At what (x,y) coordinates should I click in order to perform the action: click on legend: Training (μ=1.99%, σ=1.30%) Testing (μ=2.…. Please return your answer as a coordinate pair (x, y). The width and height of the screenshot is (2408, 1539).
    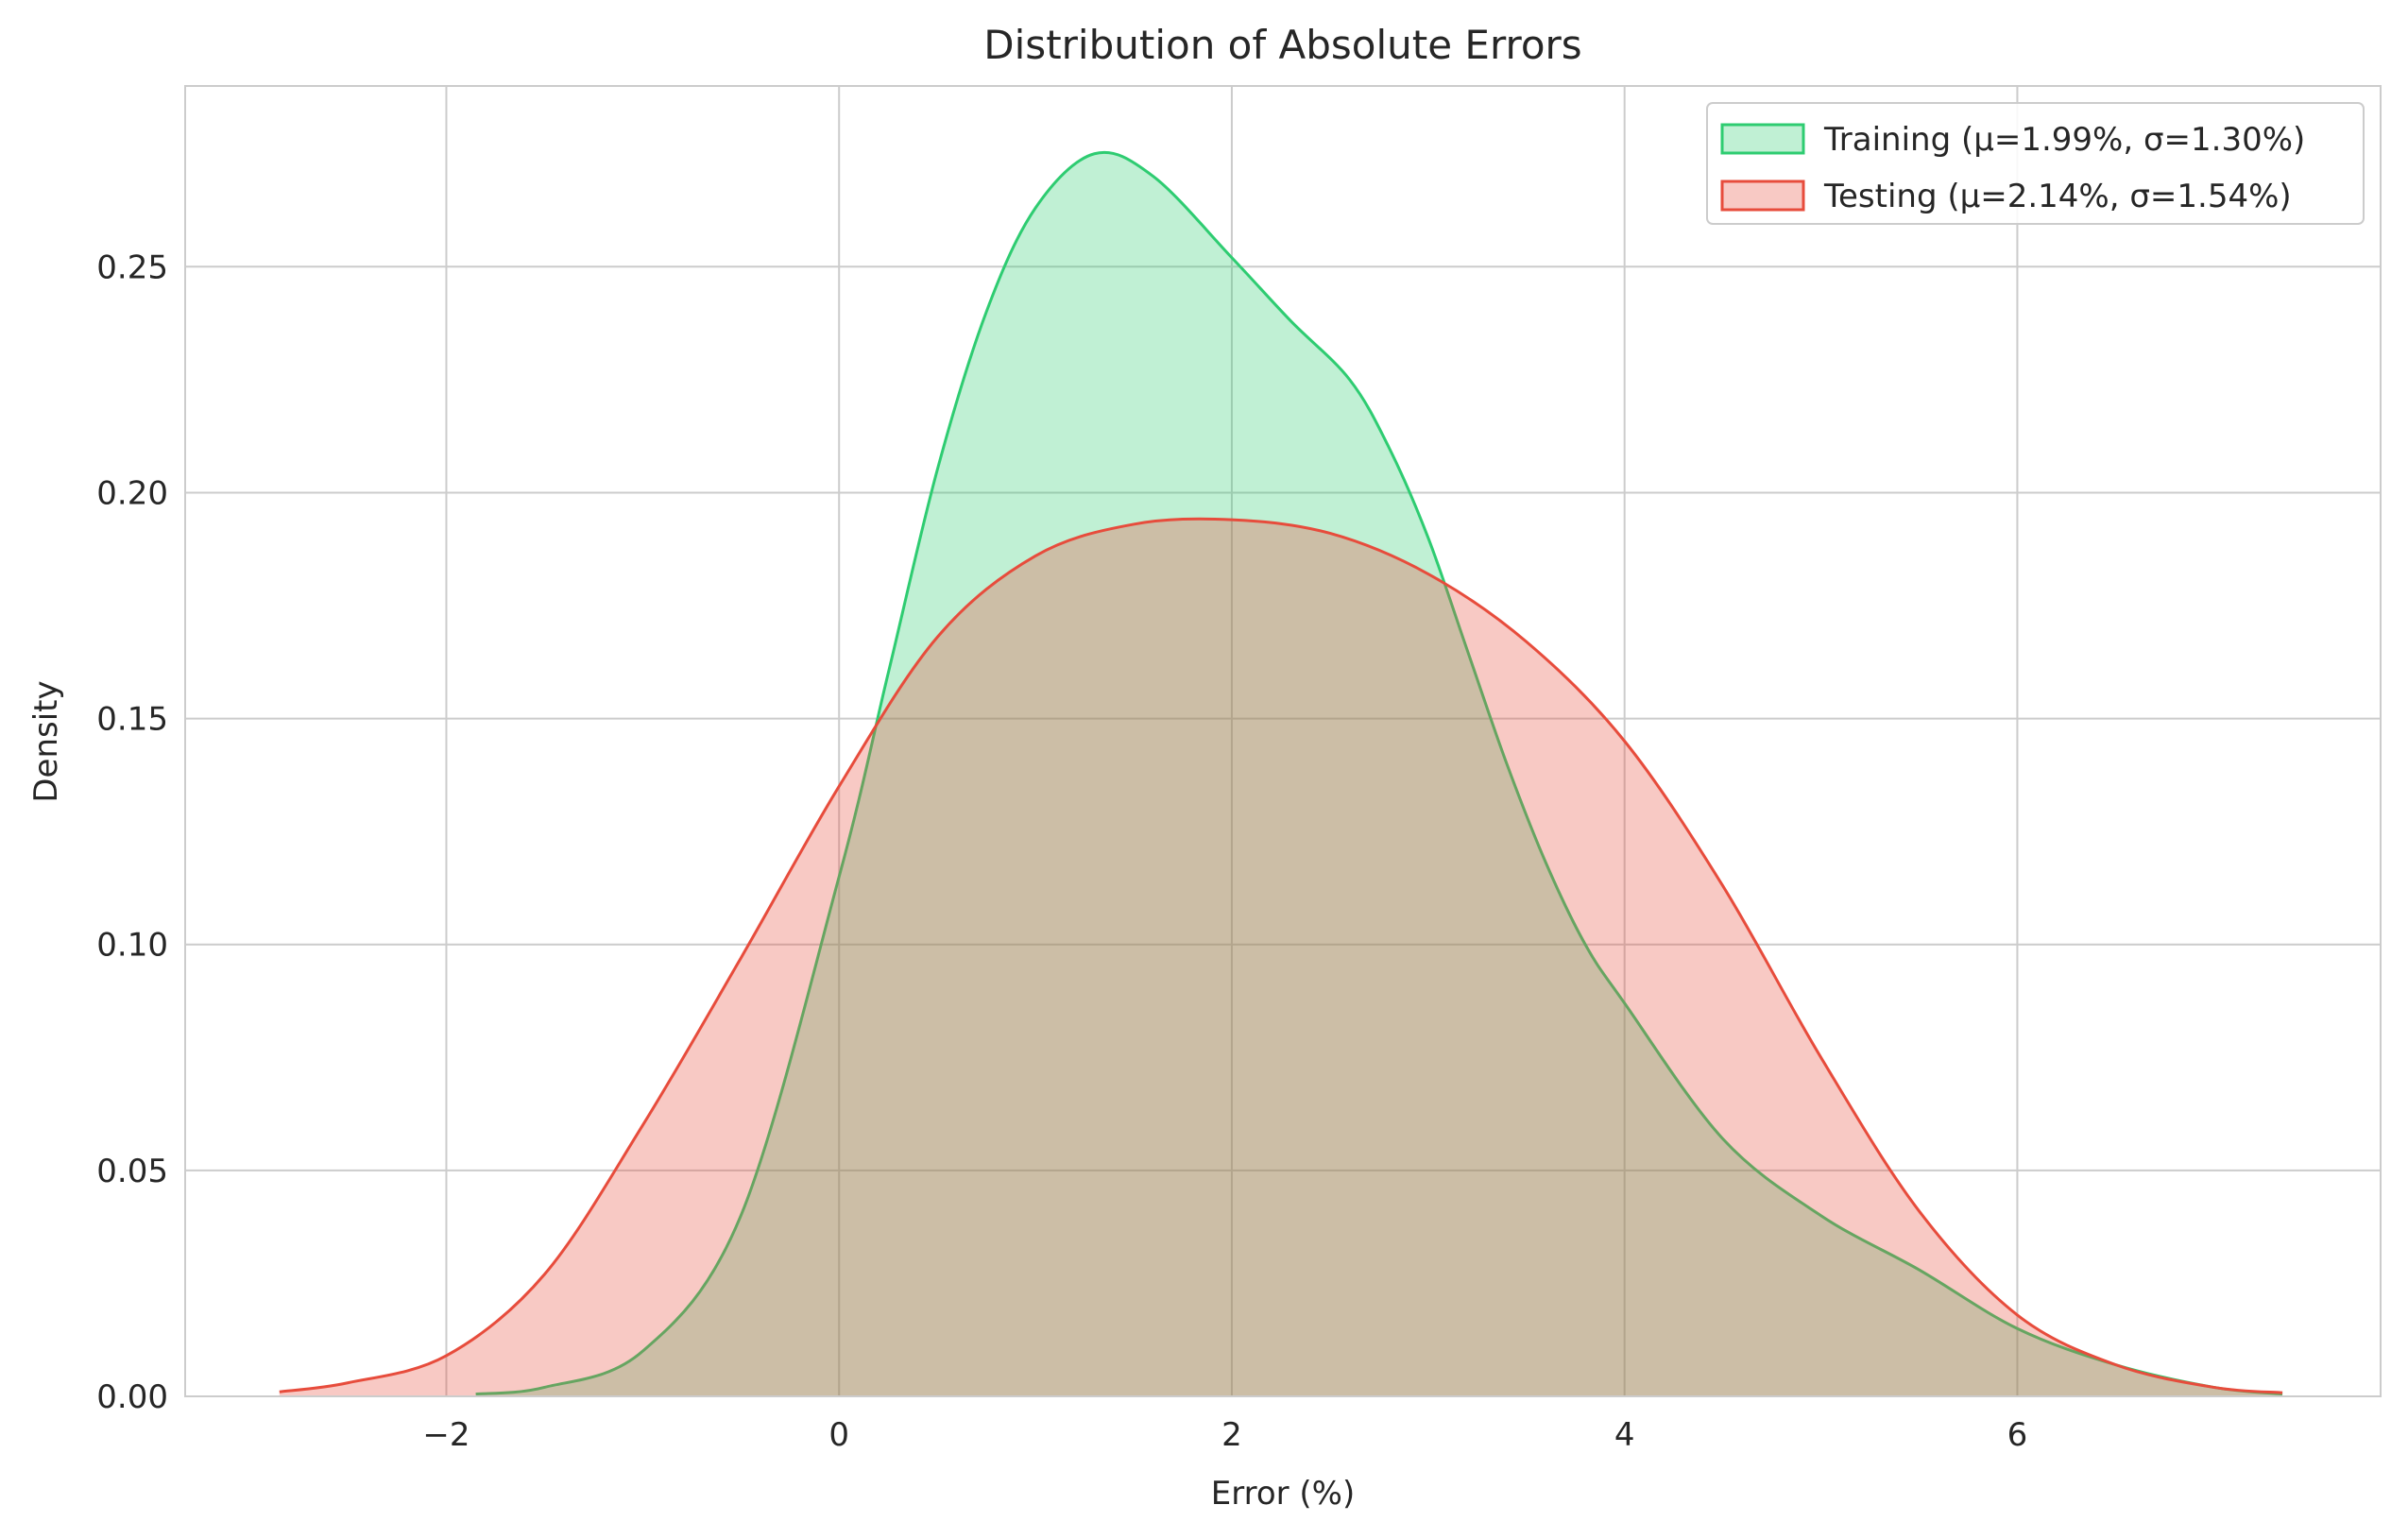
    Looking at the image, I should click on (2035, 164).